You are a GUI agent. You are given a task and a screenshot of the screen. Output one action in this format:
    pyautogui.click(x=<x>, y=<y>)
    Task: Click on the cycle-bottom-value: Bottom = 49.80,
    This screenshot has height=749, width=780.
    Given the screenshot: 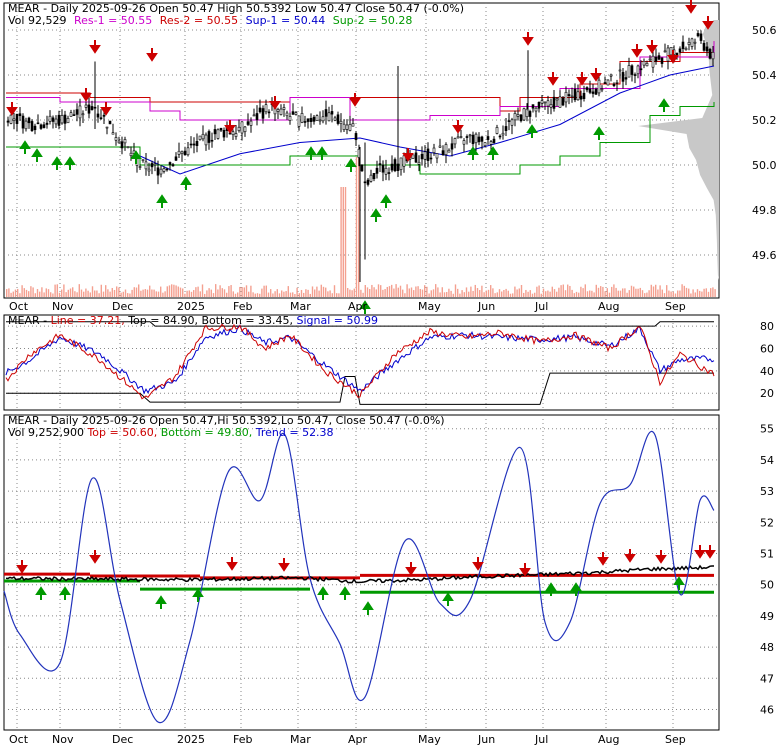 What is the action you would take?
    pyautogui.click(x=208, y=432)
    